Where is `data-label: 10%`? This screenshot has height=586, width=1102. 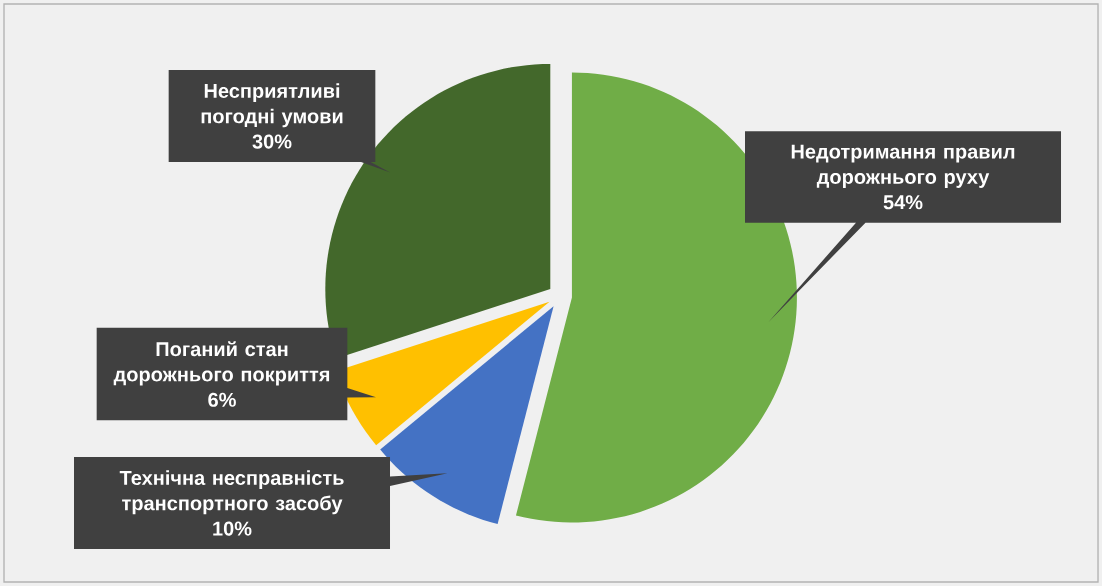
data-label: 10% is located at coordinates (232, 528).